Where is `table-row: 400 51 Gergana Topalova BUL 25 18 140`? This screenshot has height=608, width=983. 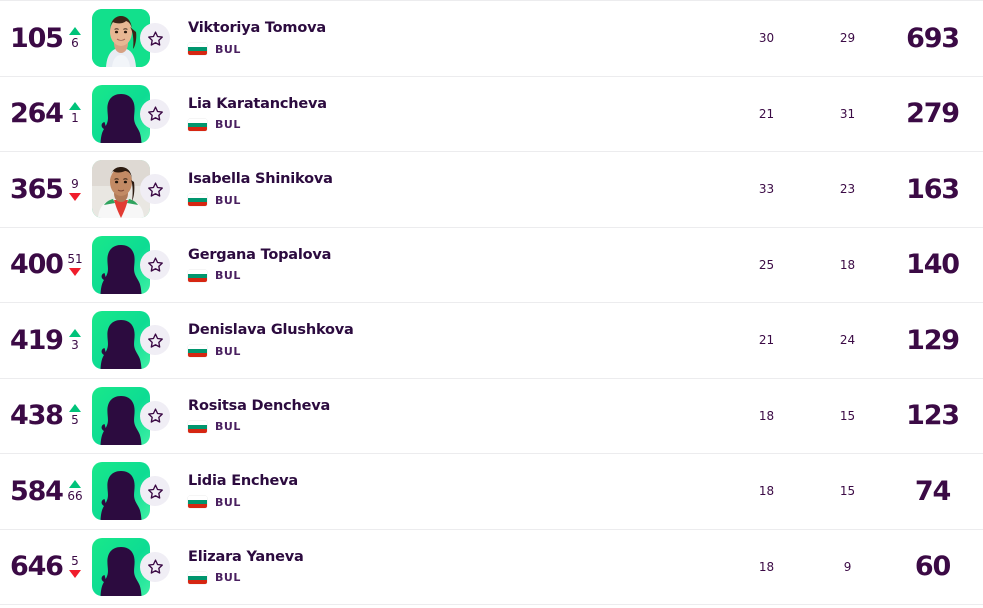 table-row: 400 51 Gergana Topalova BUL 25 18 140 is located at coordinates (491, 265).